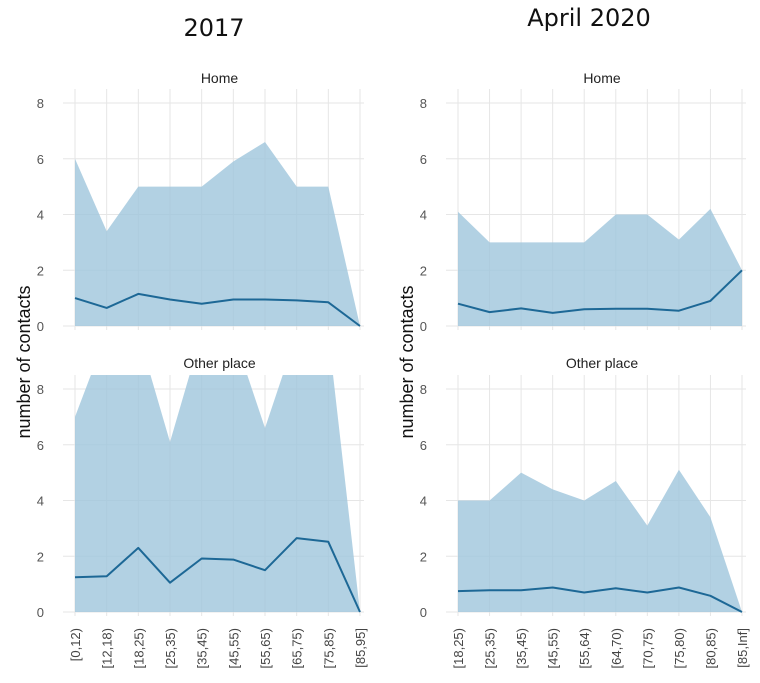 The height and width of the screenshot is (683, 760). I want to click on x-tick-label: [0,12), so click(75, 644).